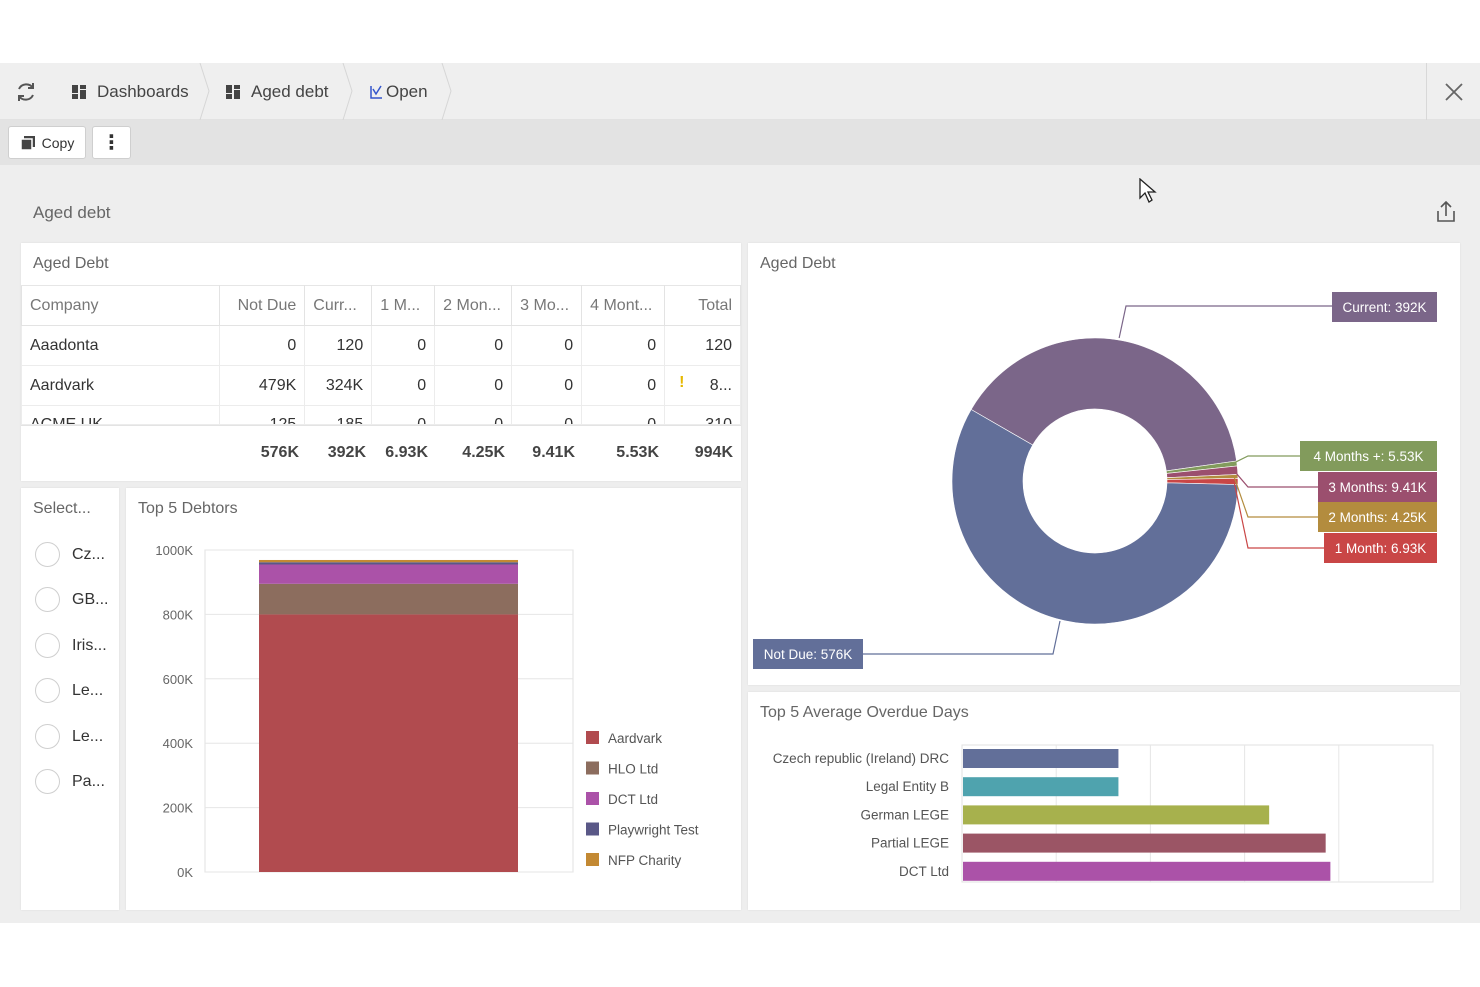  I want to click on panel-title: Top 5 Average Overdue Days, so click(864, 712).